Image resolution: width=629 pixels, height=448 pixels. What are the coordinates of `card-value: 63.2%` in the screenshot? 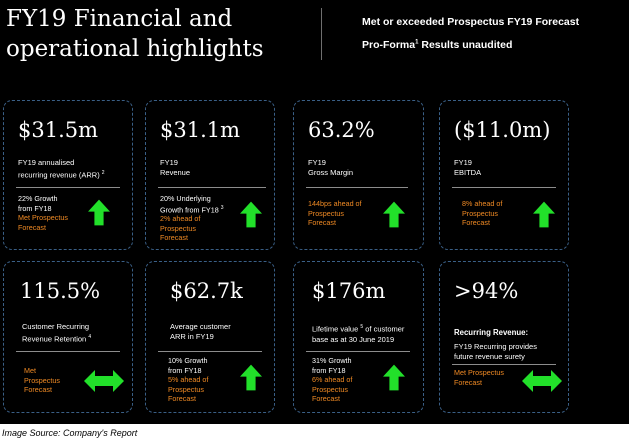 It's located at (341, 130).